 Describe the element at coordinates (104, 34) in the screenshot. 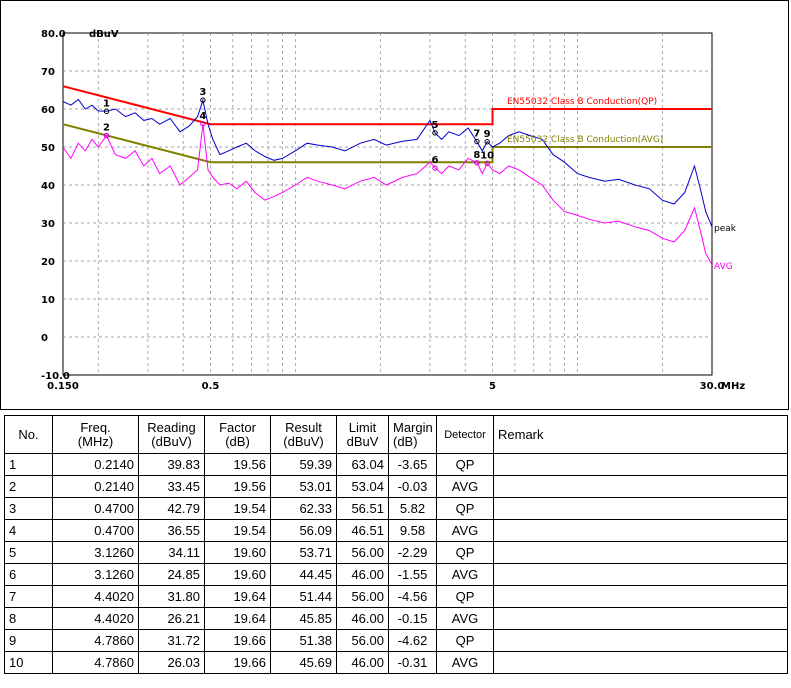

I see `y-unit-label: dBuV` at that location.